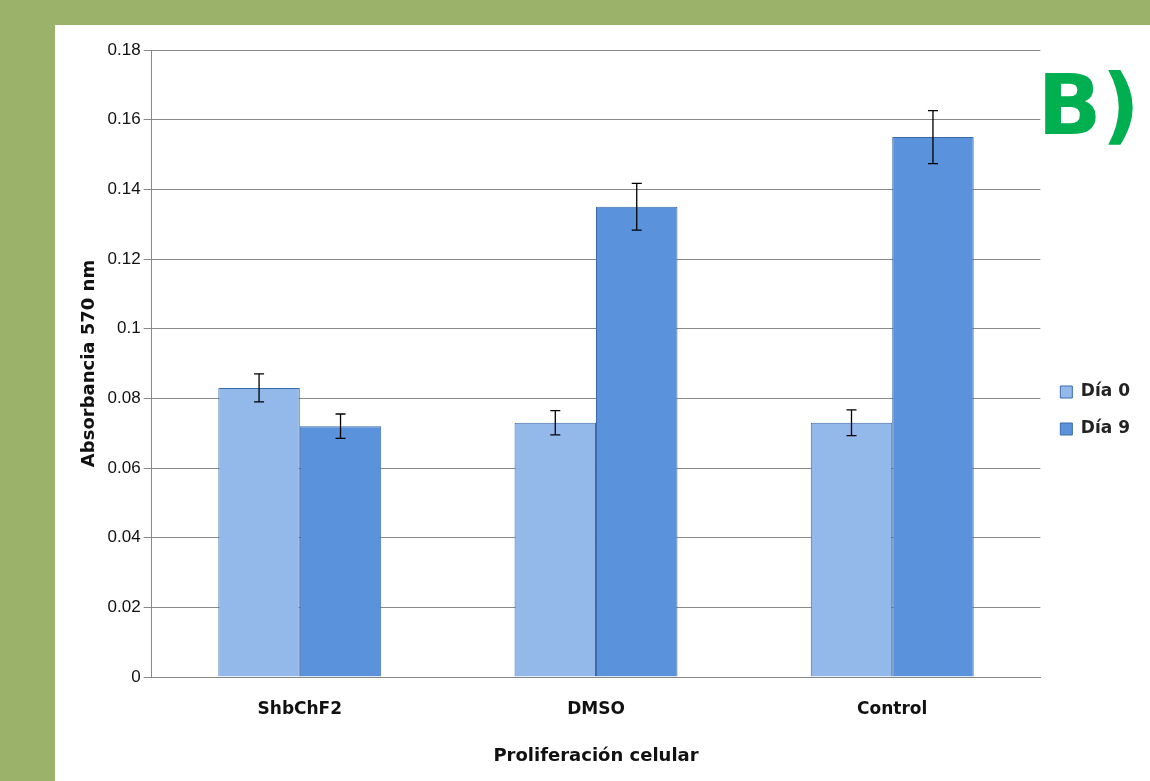  Describe the element at coordinates (300, 707) in the screenshot. I see `x-tick-label: ShbChF2` at that location.